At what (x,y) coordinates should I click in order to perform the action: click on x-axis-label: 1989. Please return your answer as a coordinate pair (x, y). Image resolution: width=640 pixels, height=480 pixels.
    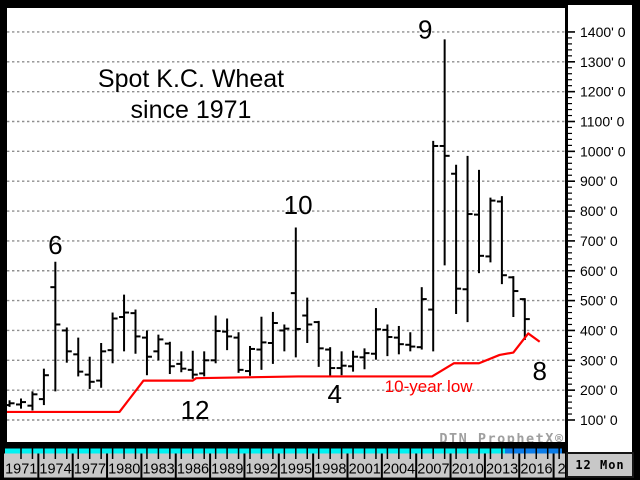
    Looking at the image, I should click on (227, 470).